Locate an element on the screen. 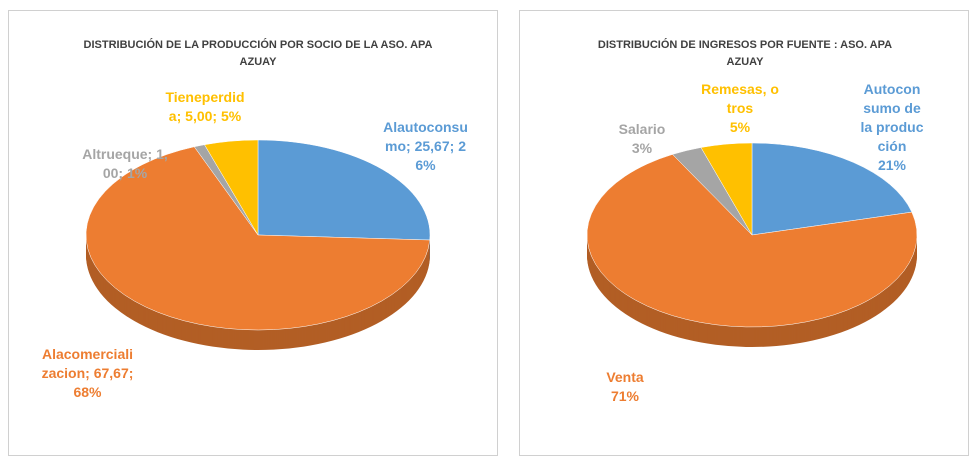 This screenshot has width=975, height=463. data-label: Alautoconsumo25,6726% is located at coordinates (425, 146).